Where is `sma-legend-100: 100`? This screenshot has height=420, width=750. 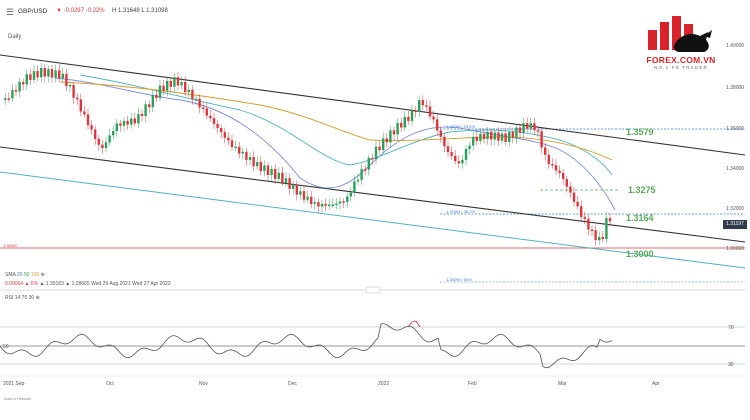 sma-legend-100: 100 is located at coordinates (35, 275).